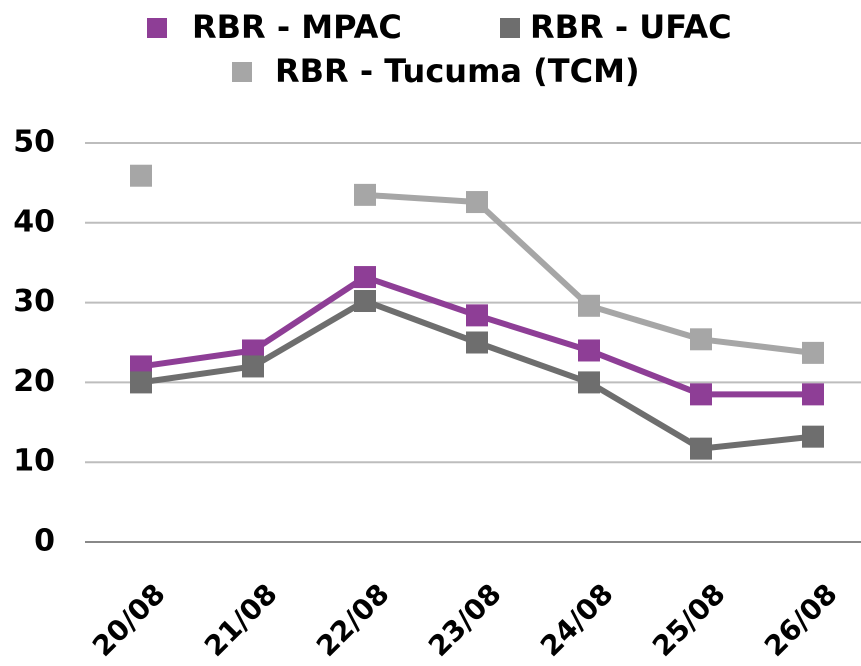 This screenshot has width=861, height=666. I want to click on x-tick-label: 22/08, so click(353, 620).